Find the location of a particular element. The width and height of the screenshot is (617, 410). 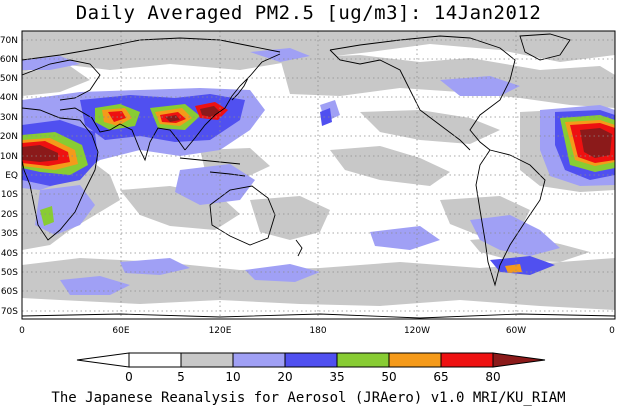

colorbar-label: 0 is located at coordinates (129, 377).